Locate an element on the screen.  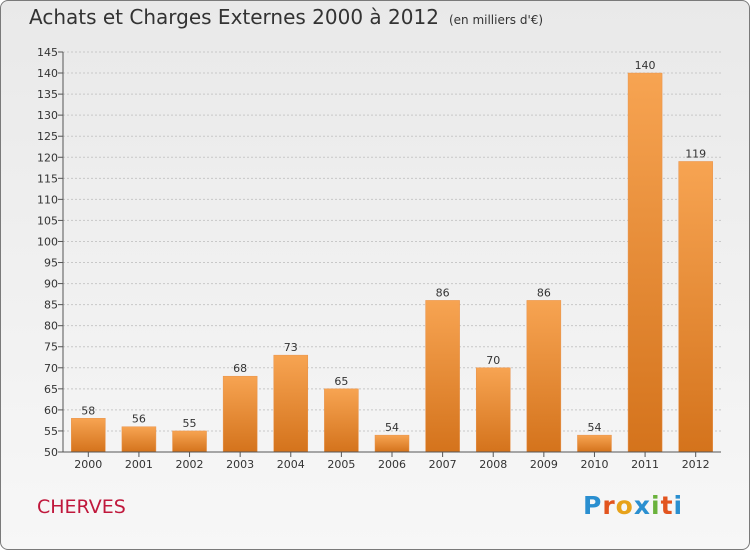
data-label: 70 is located at coordinates (493, 360).